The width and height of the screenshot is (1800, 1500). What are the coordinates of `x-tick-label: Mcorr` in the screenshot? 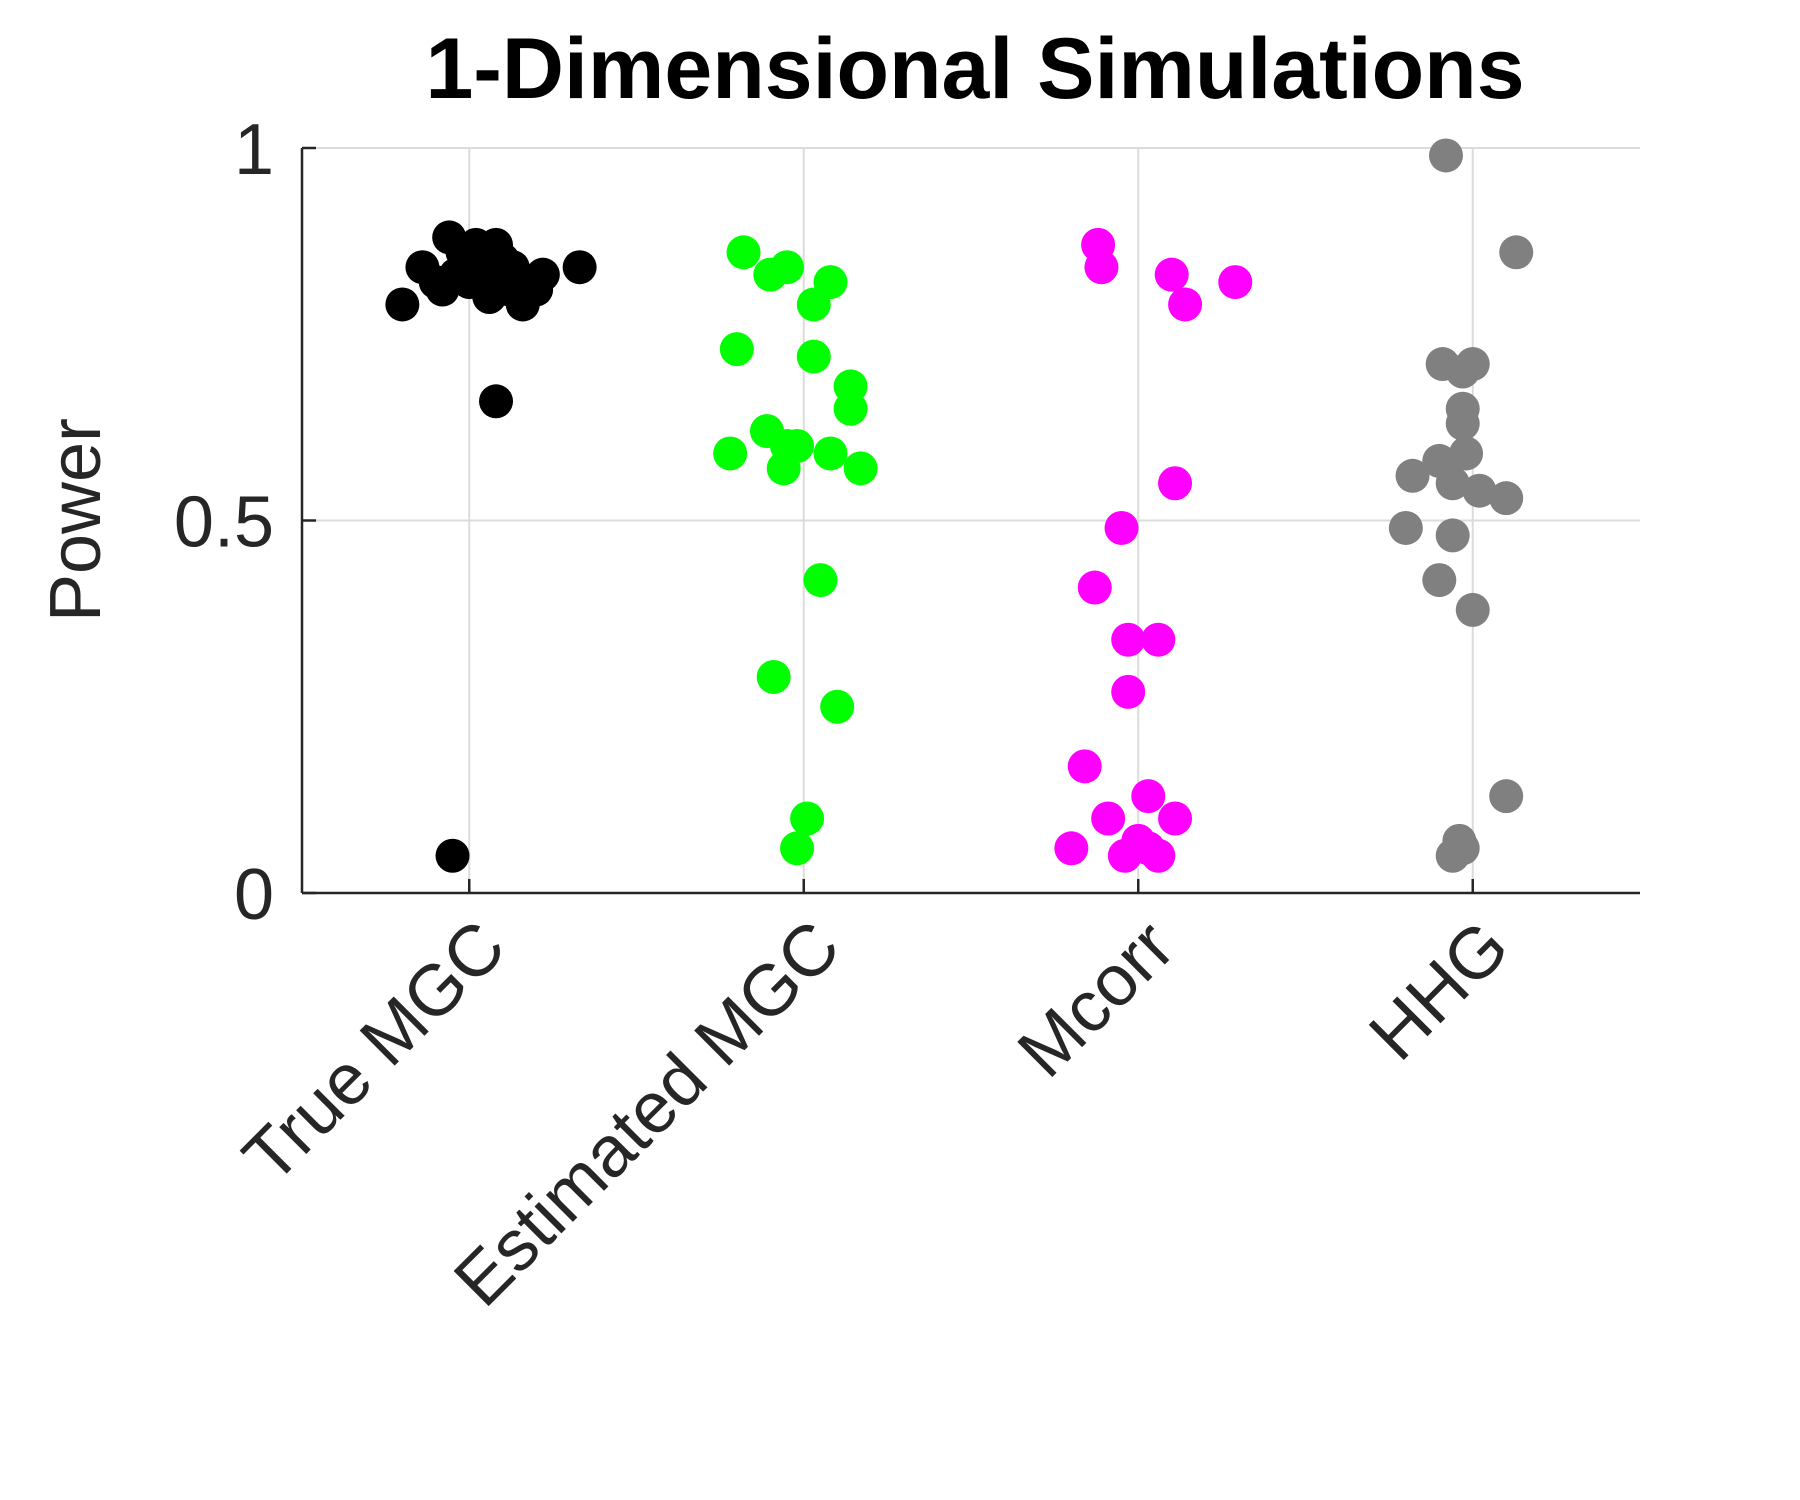 It's located at (1096, 999).